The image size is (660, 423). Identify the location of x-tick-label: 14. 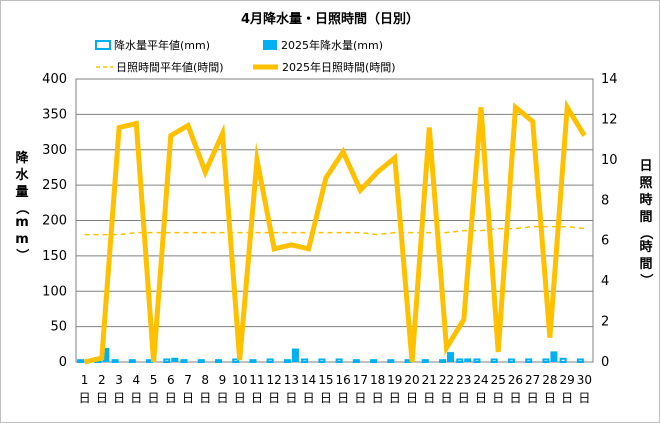
(308, 380).